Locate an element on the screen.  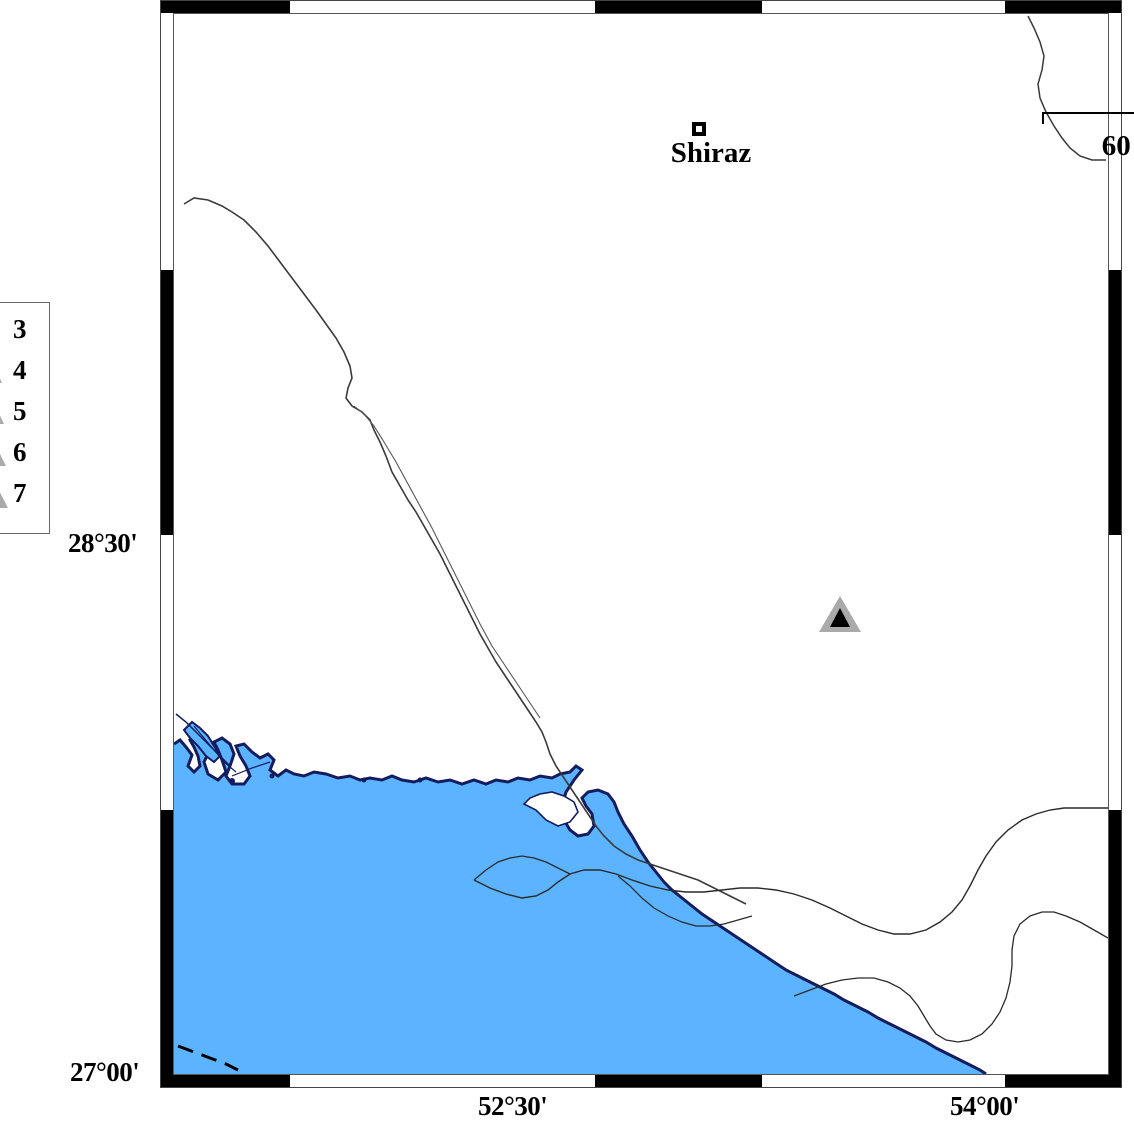
legend-row-4: 4 is located at coordinates (25, 370).